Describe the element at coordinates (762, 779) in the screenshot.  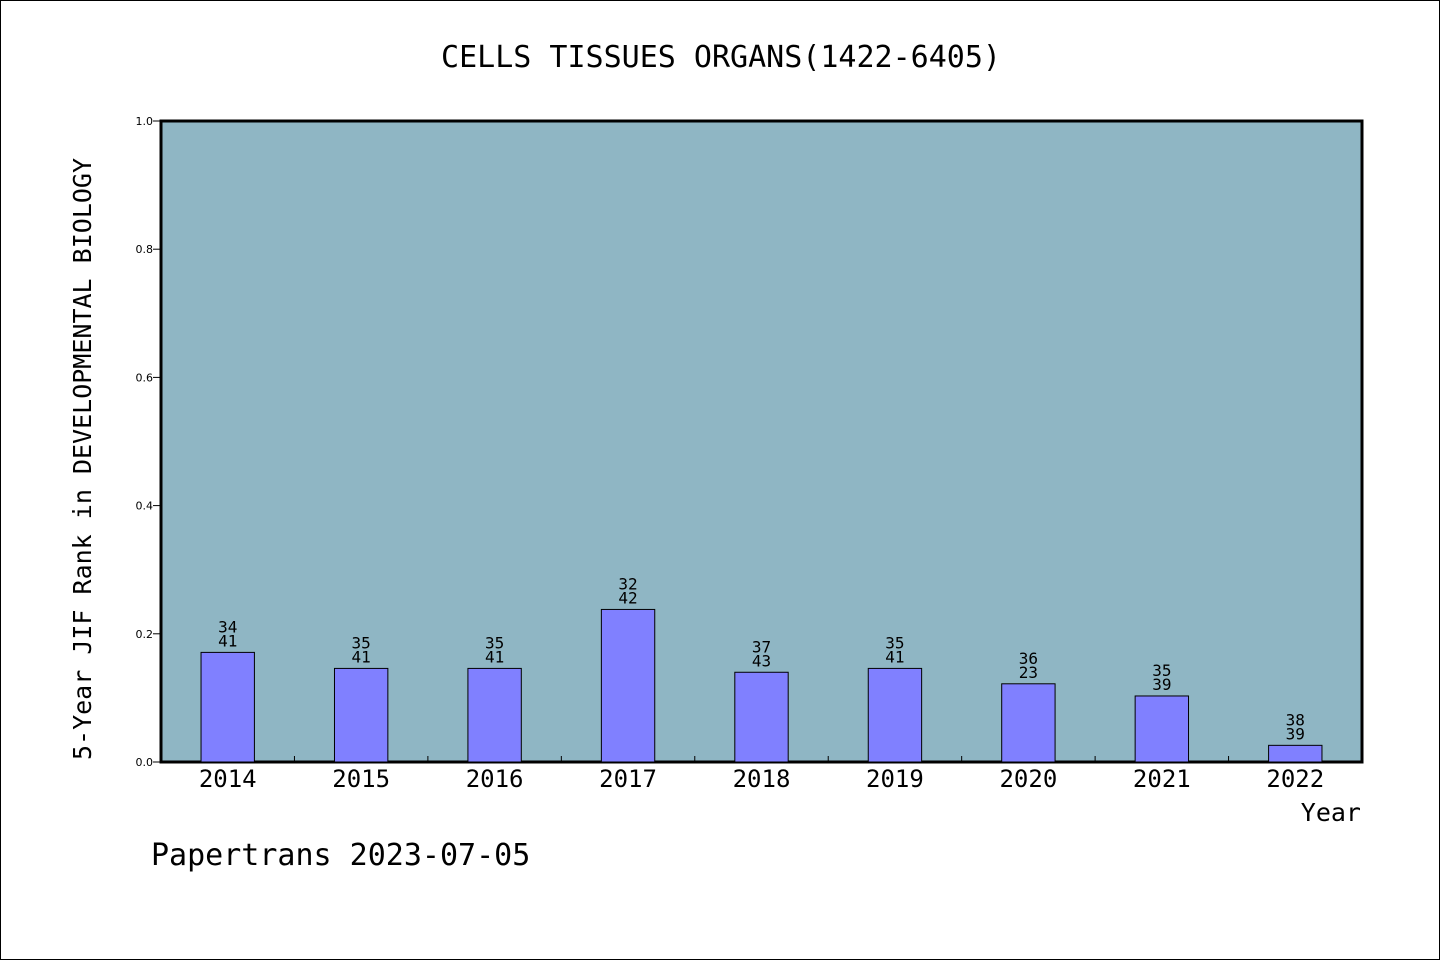
I see `x-tick-label: 2018` at that location.